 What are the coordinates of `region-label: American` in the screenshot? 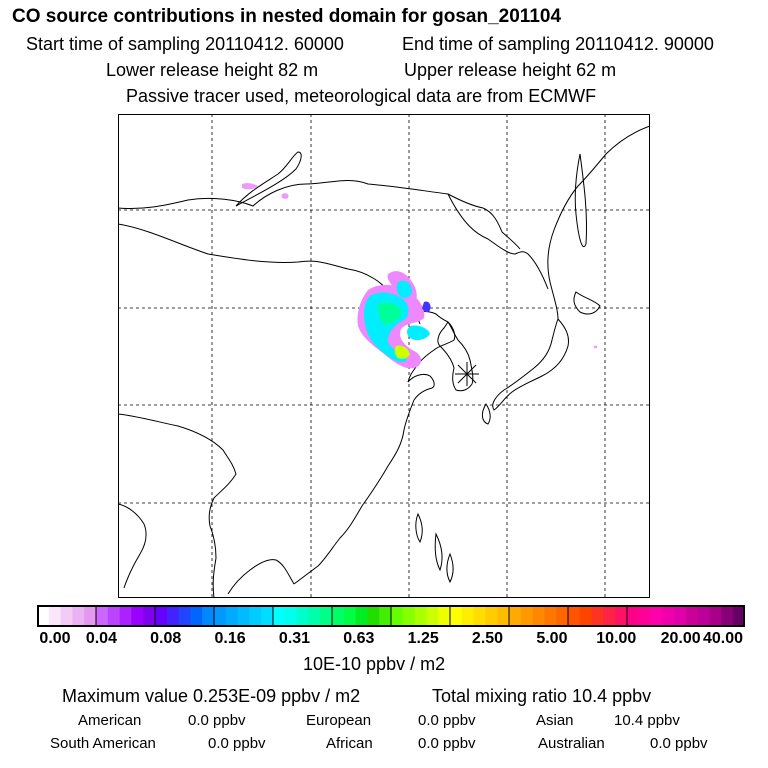 It's located at (110, 720).